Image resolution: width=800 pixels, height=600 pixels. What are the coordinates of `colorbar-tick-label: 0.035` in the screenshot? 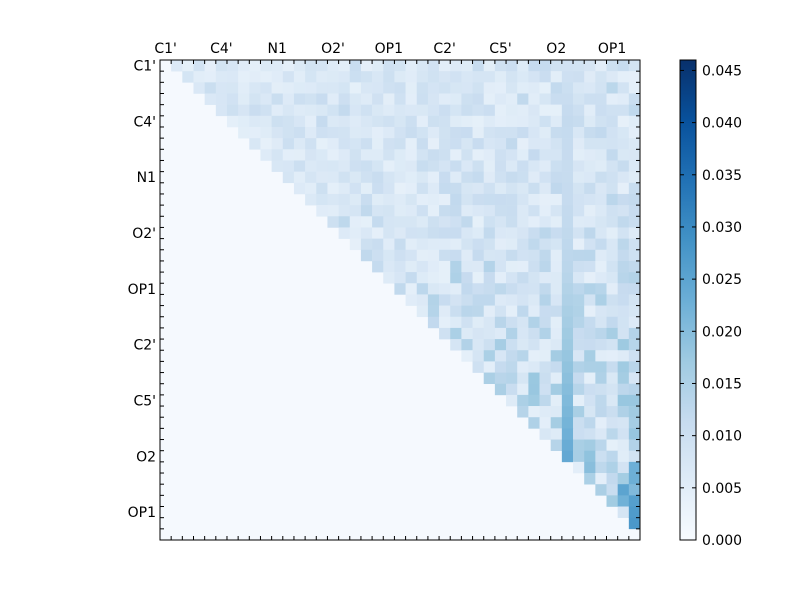 It's located at (722, 176).